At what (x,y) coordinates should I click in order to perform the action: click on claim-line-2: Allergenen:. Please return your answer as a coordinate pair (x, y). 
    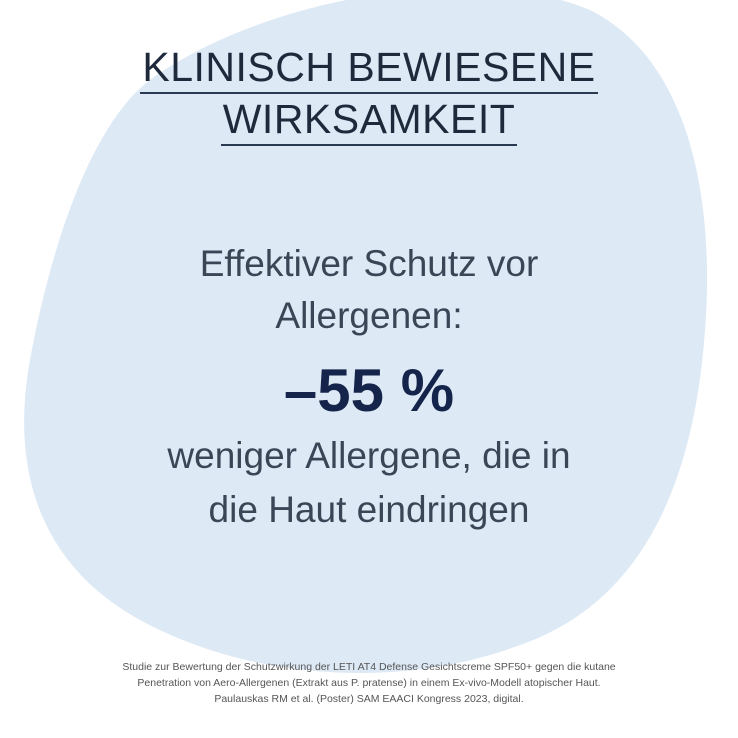
    Looking at the image, I should click on (369, 315).